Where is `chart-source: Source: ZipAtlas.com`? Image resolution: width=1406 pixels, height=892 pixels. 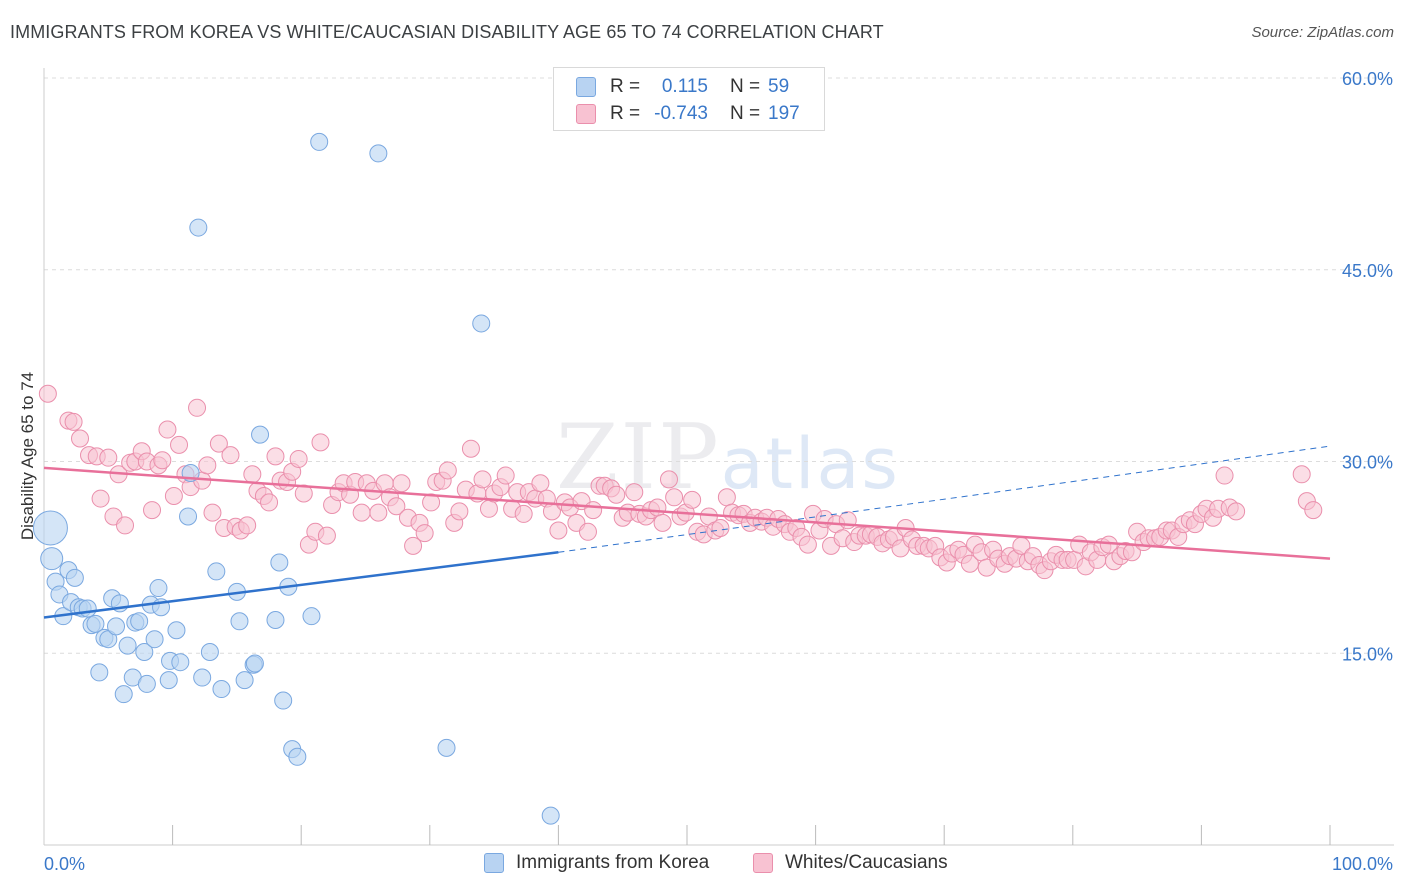
chart-source: Source: ZipAtlas.com is located at coordinates (1322, 32).